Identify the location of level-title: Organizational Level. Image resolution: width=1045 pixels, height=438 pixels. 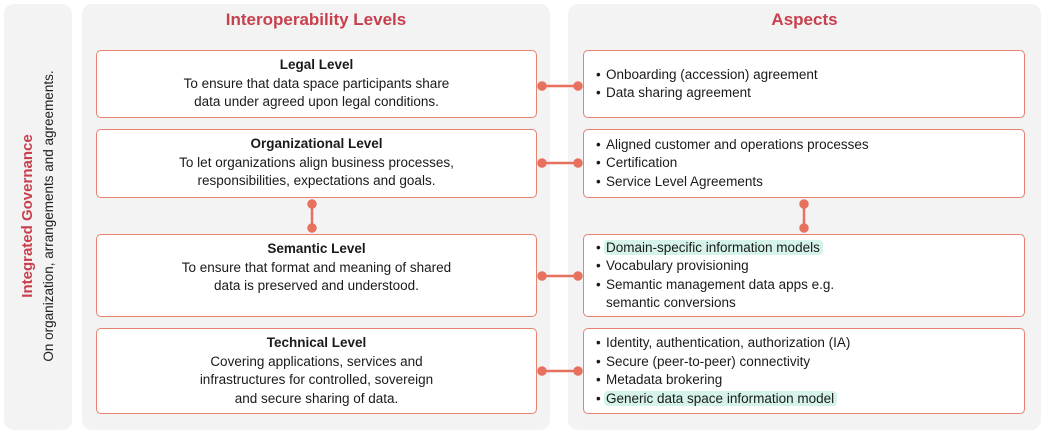
(316, 143).